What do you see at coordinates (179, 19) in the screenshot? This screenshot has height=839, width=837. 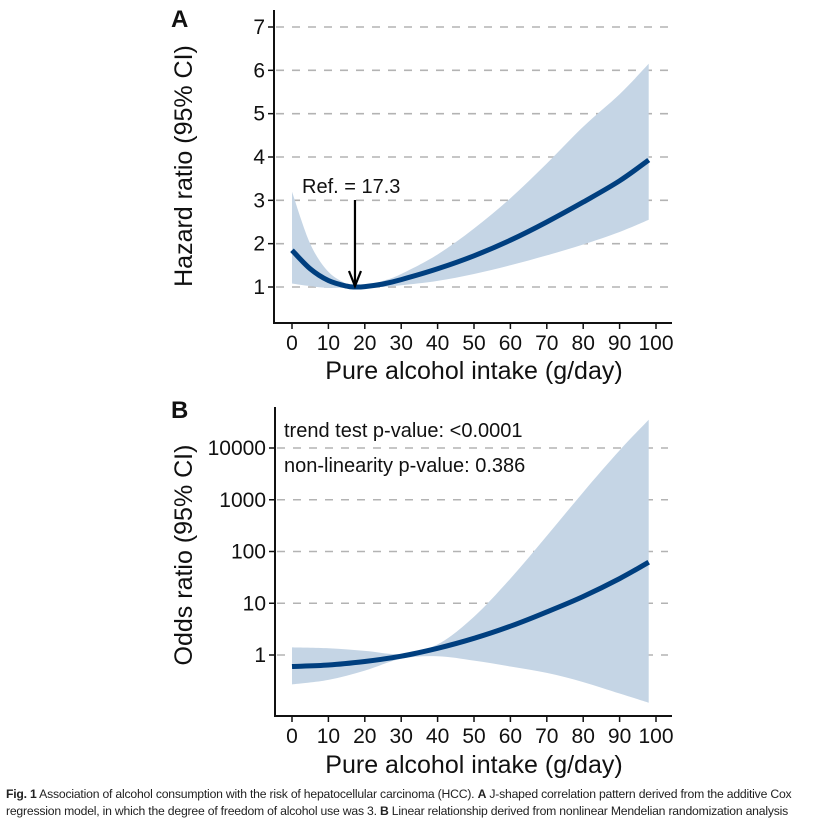 I see `panel-a-letter: A` at bounding box center [179, 19].